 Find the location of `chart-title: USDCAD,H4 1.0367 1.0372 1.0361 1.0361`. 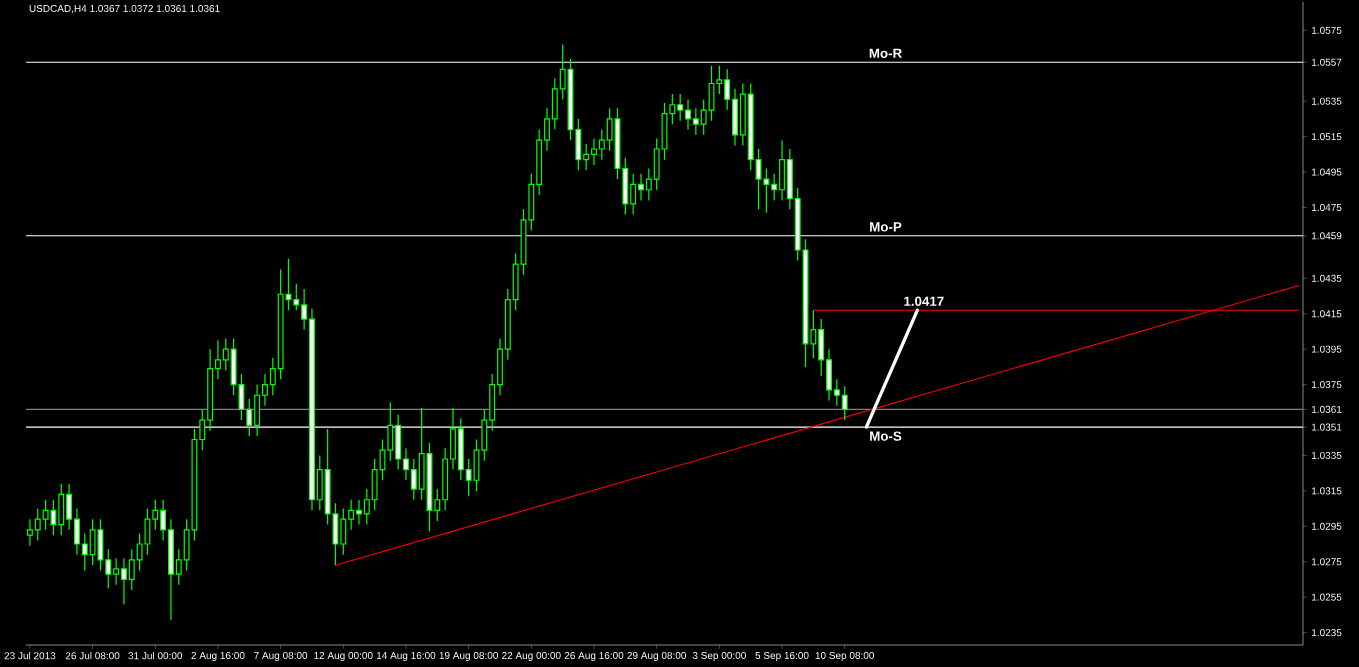

chart-title: USDCAD,H4 1.0367 1.0372 1.0361 1.0361 is located at coordinates (124, 9).